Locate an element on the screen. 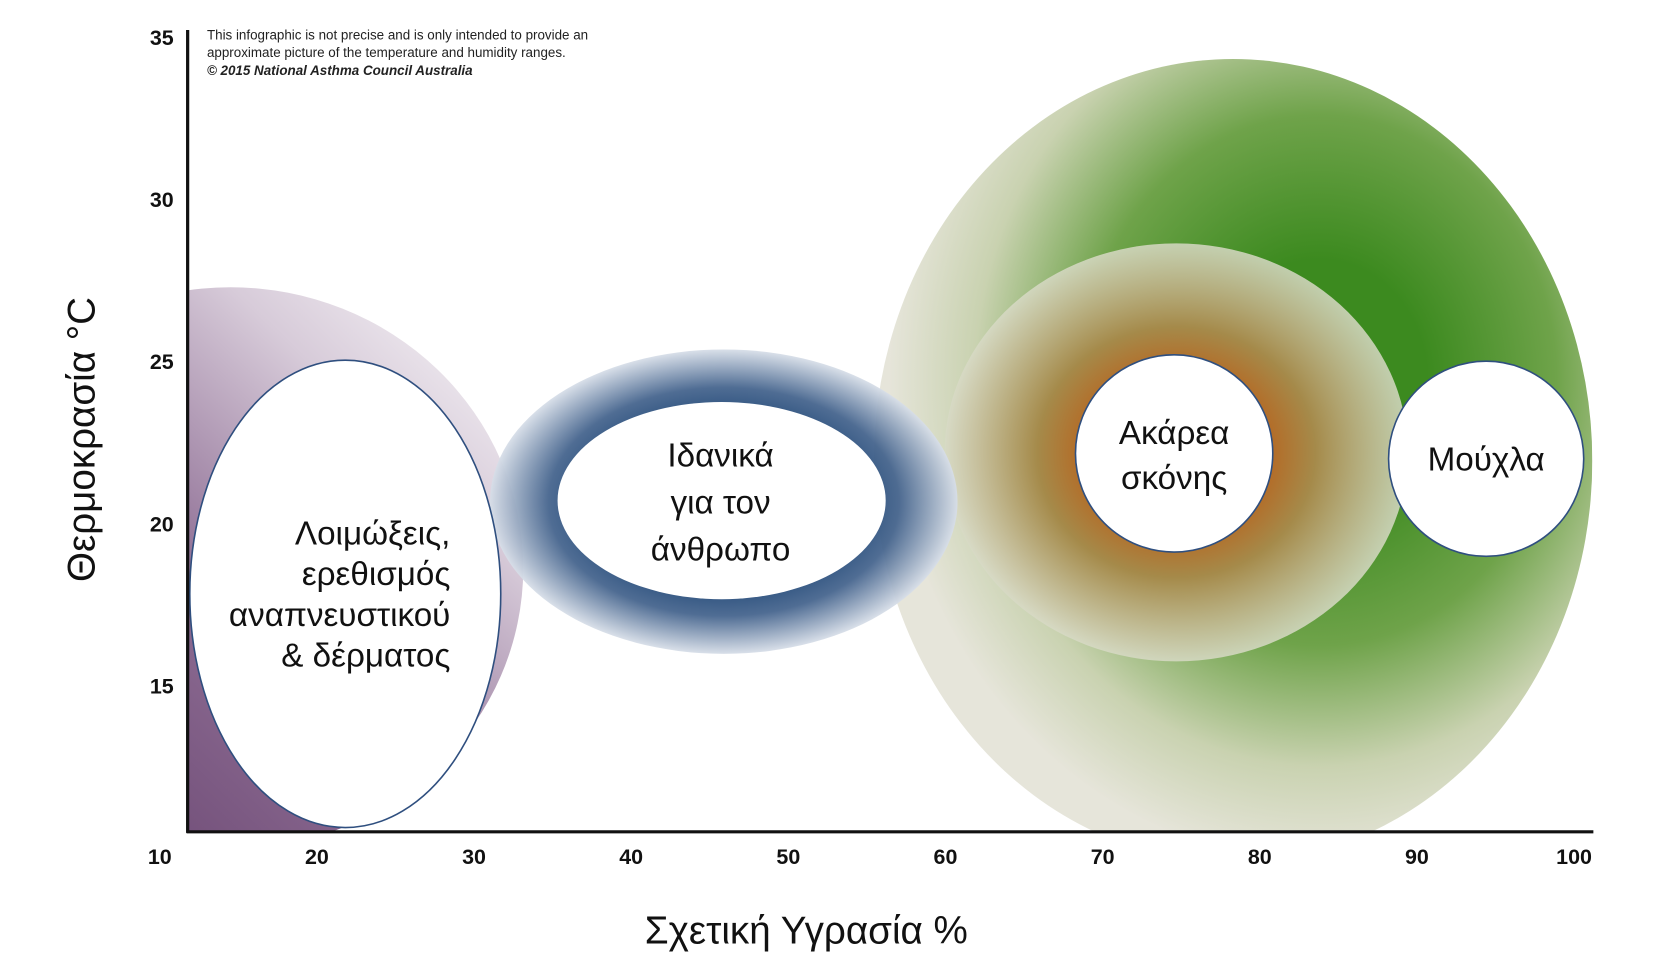 This screenshot has height=954, width=1662. y-tick-label: 15 is located at coordinates (162, 686).